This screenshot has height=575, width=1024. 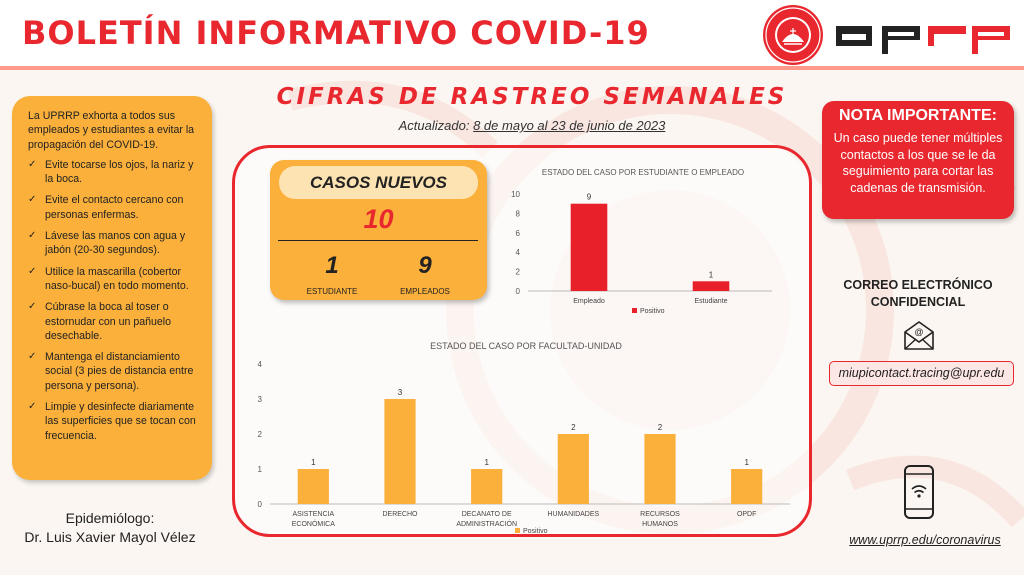 What do you see at coordinates (919, 492) in the screenshot?
I see `smartphone-icon` at bounding box center [919, 492].